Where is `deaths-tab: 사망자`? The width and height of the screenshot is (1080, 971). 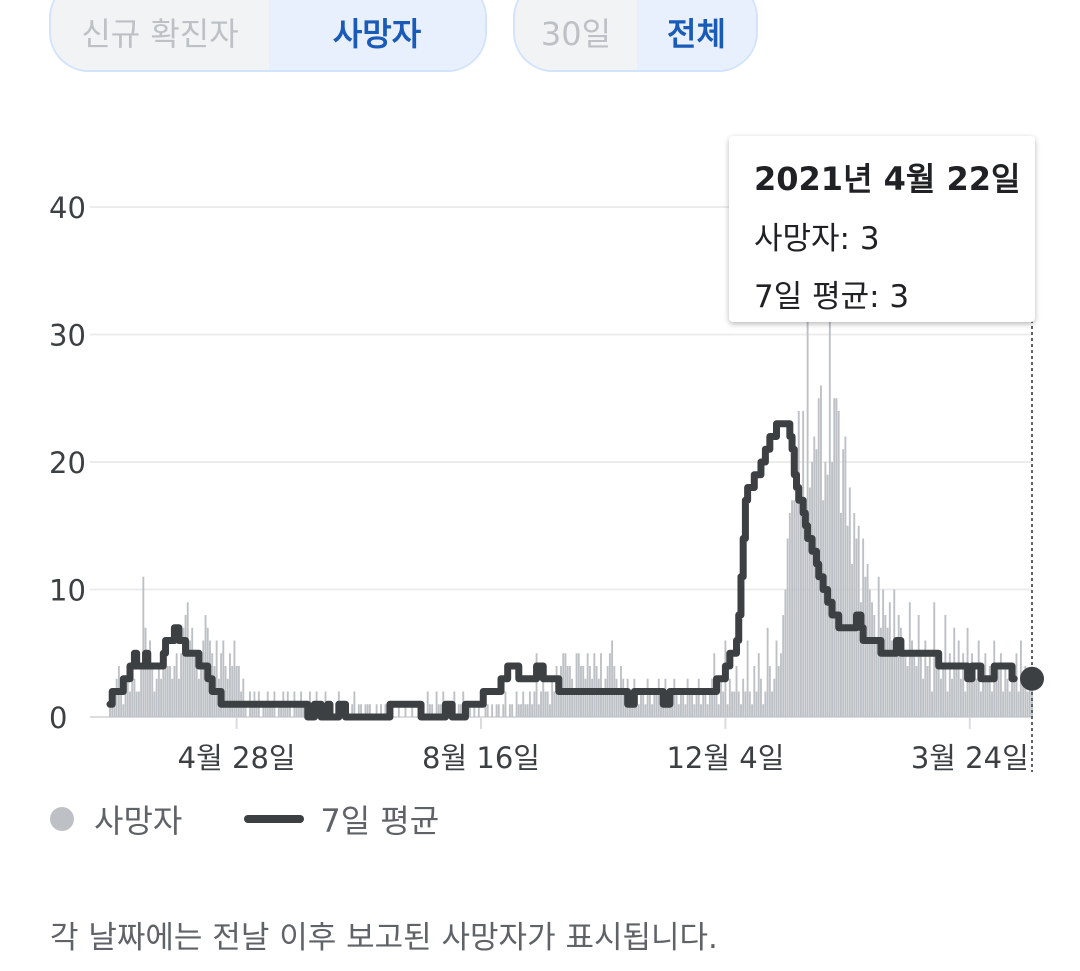
deaths-tab: 사망자 is located at coordinates (377, 35).